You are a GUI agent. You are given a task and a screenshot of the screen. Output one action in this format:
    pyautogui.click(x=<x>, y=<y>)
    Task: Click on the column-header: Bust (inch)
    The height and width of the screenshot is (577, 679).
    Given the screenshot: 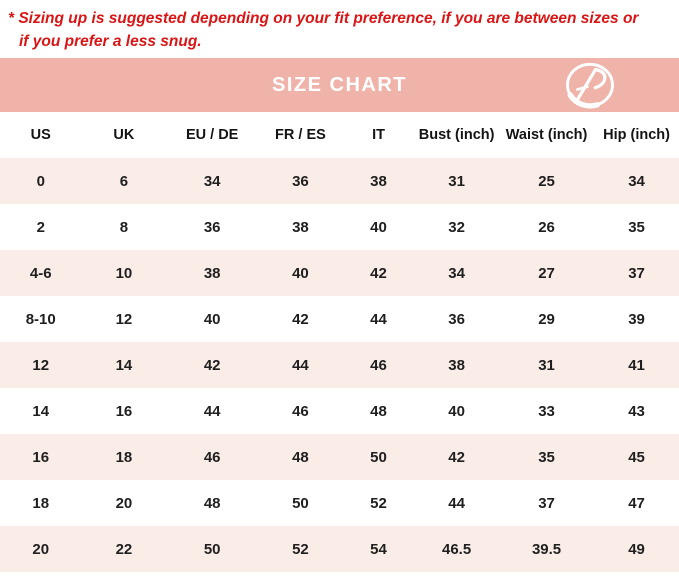 What is the action you would take?
    pyautogui.click(x=457, y=135)
    